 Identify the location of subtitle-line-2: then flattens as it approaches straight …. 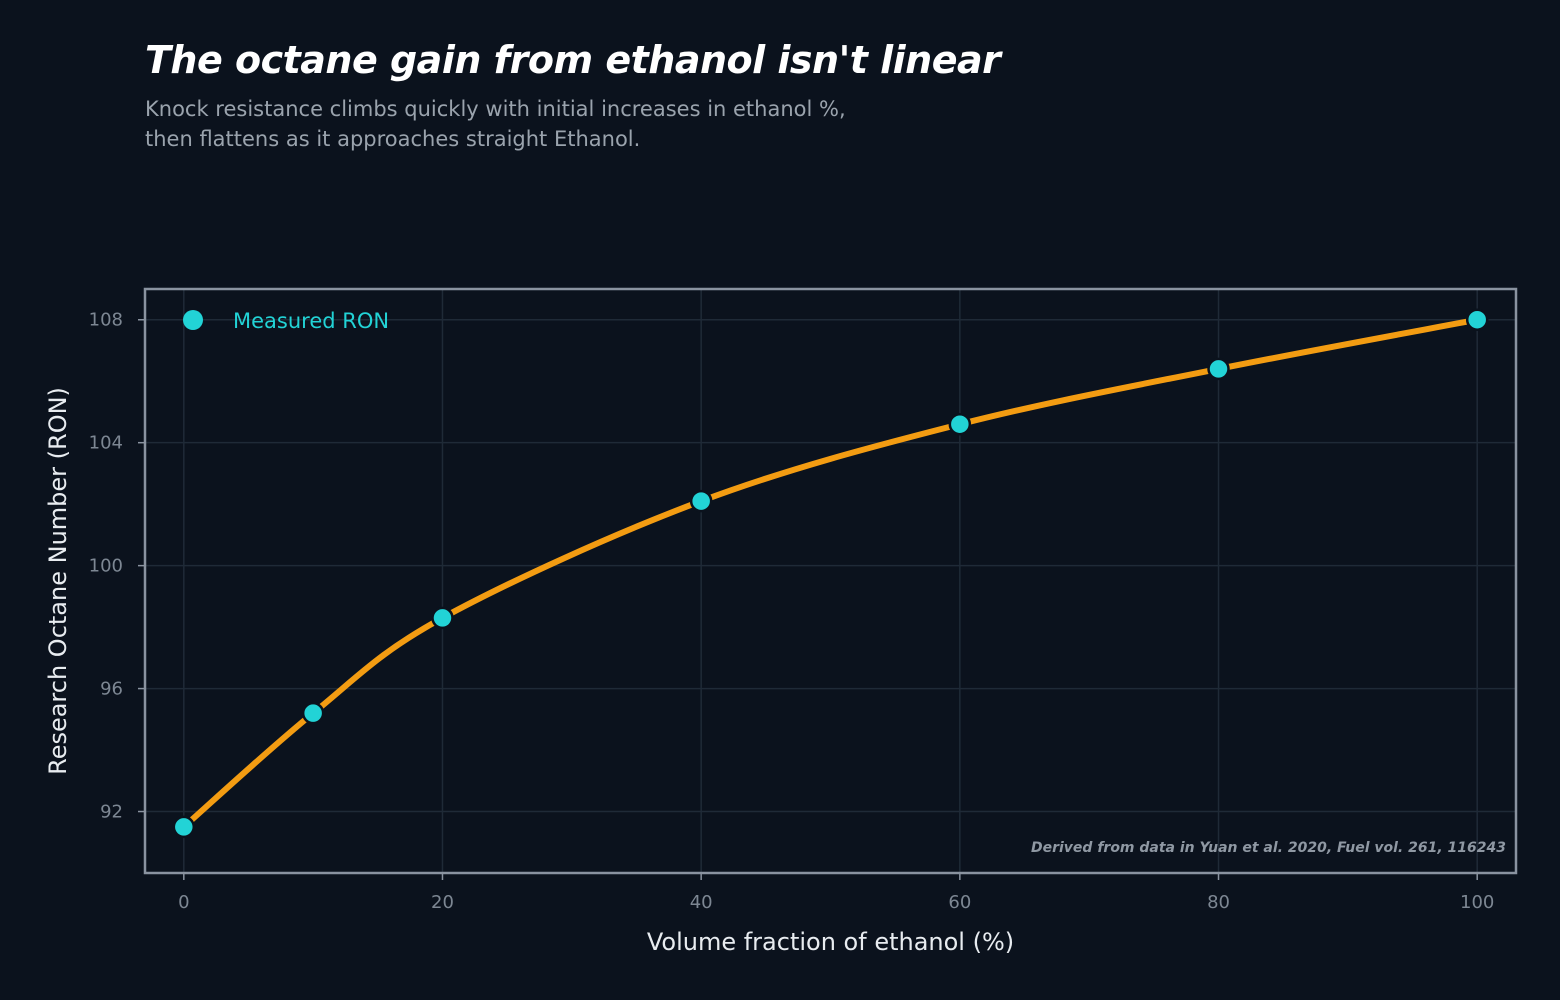
(393, 139).